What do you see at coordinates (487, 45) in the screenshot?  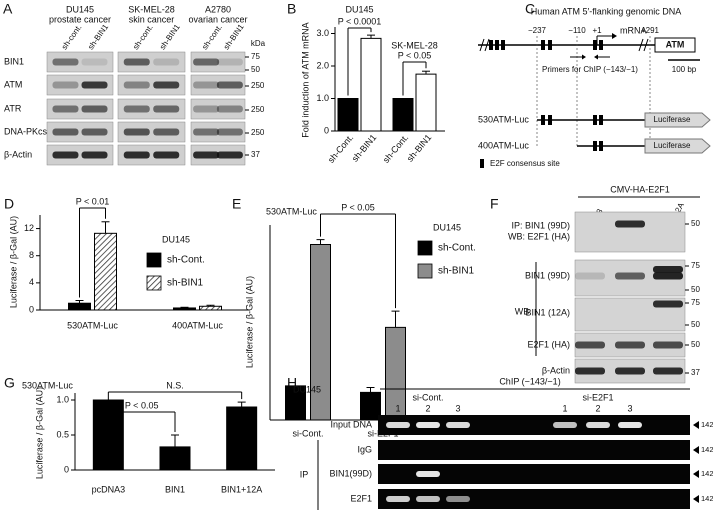 I see `break-mark` at bounding box center [487, 45].